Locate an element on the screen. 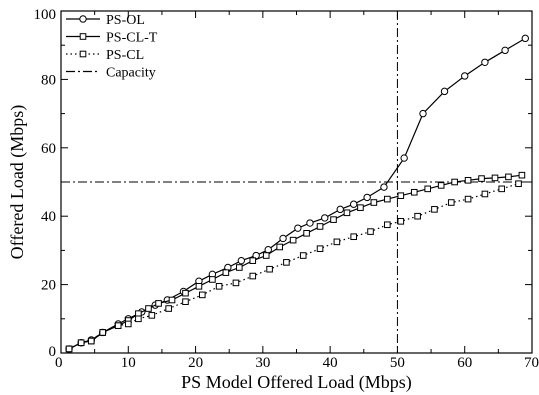 The width and height of the screenshot is (539, 395). legend-item-ps-ol: PS-OL is located at coordinates (105, 20).